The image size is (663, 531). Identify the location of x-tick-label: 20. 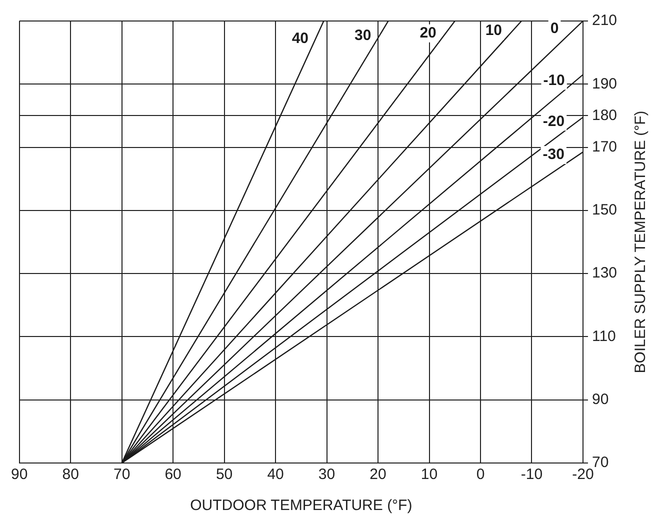
(378, 475).